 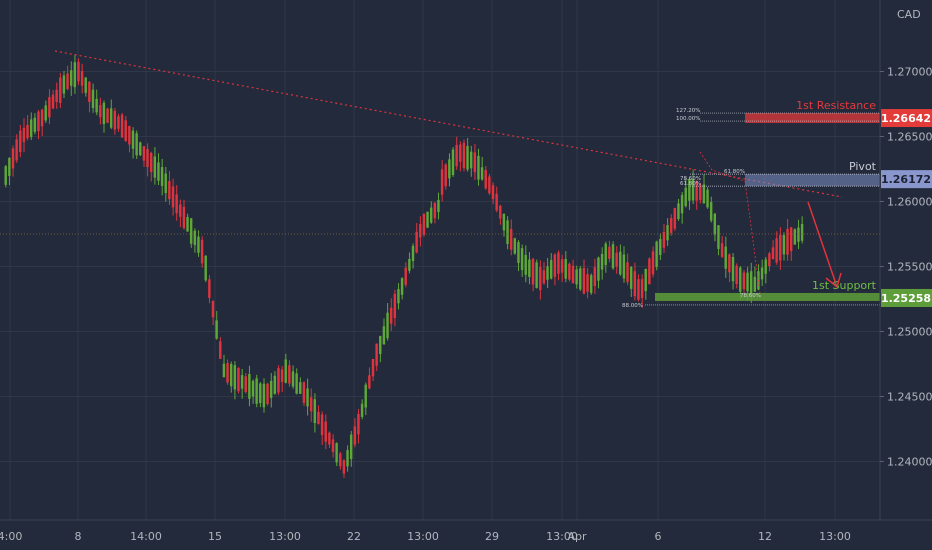 I want to click on fib-label: 61.80%, so click(x=734, y=172).